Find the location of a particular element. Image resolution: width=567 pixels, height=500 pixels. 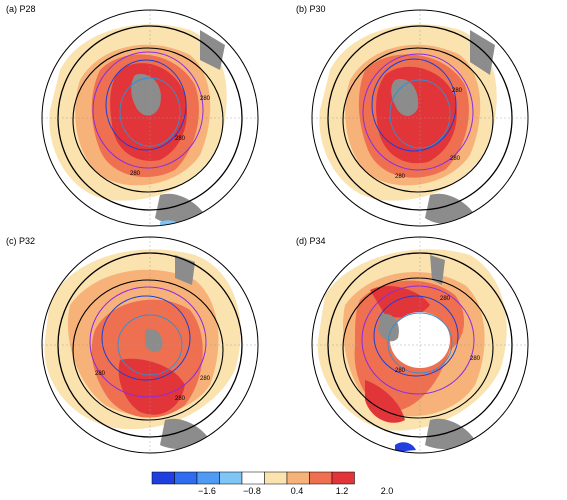

panel-label-a: (a) P28 is located at coordinates (21, 9).